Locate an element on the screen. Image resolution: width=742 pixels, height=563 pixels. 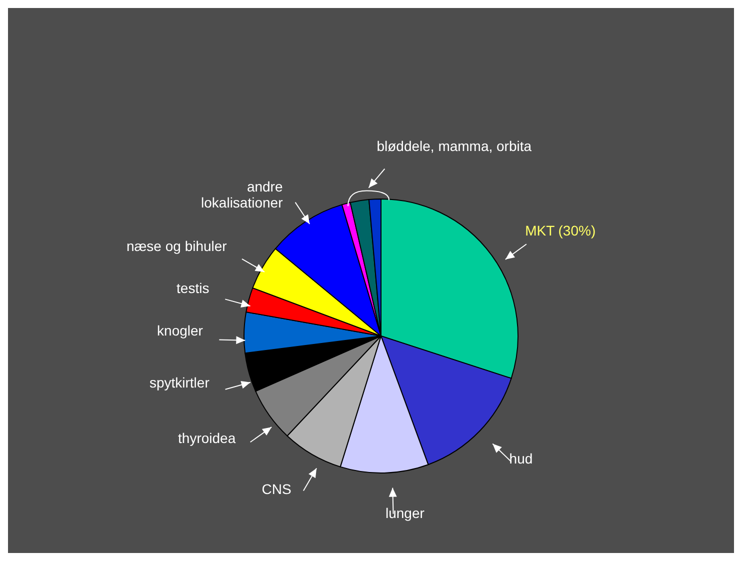
slice-label: testis is located at coordinates (193, 288).